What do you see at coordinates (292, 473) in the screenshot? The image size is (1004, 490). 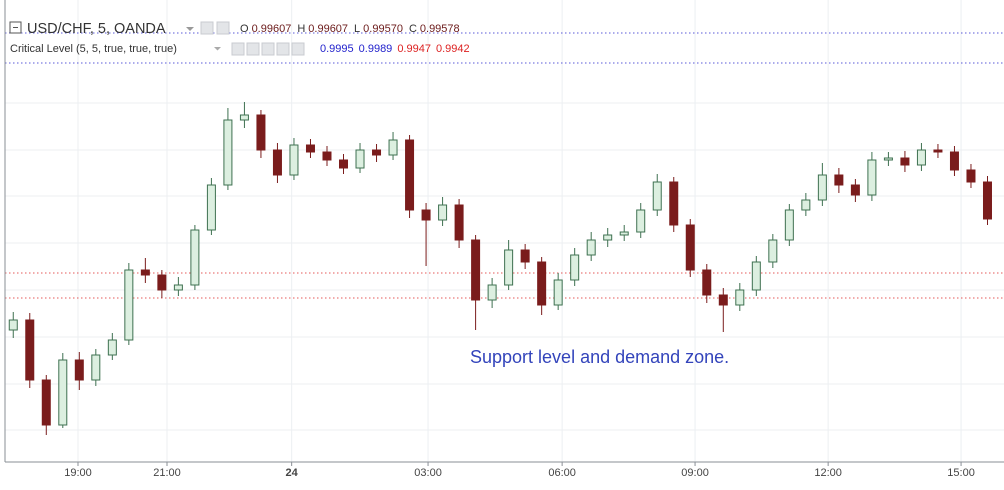 I see `x-tick-label: 24` at bounding box center [292, 473].